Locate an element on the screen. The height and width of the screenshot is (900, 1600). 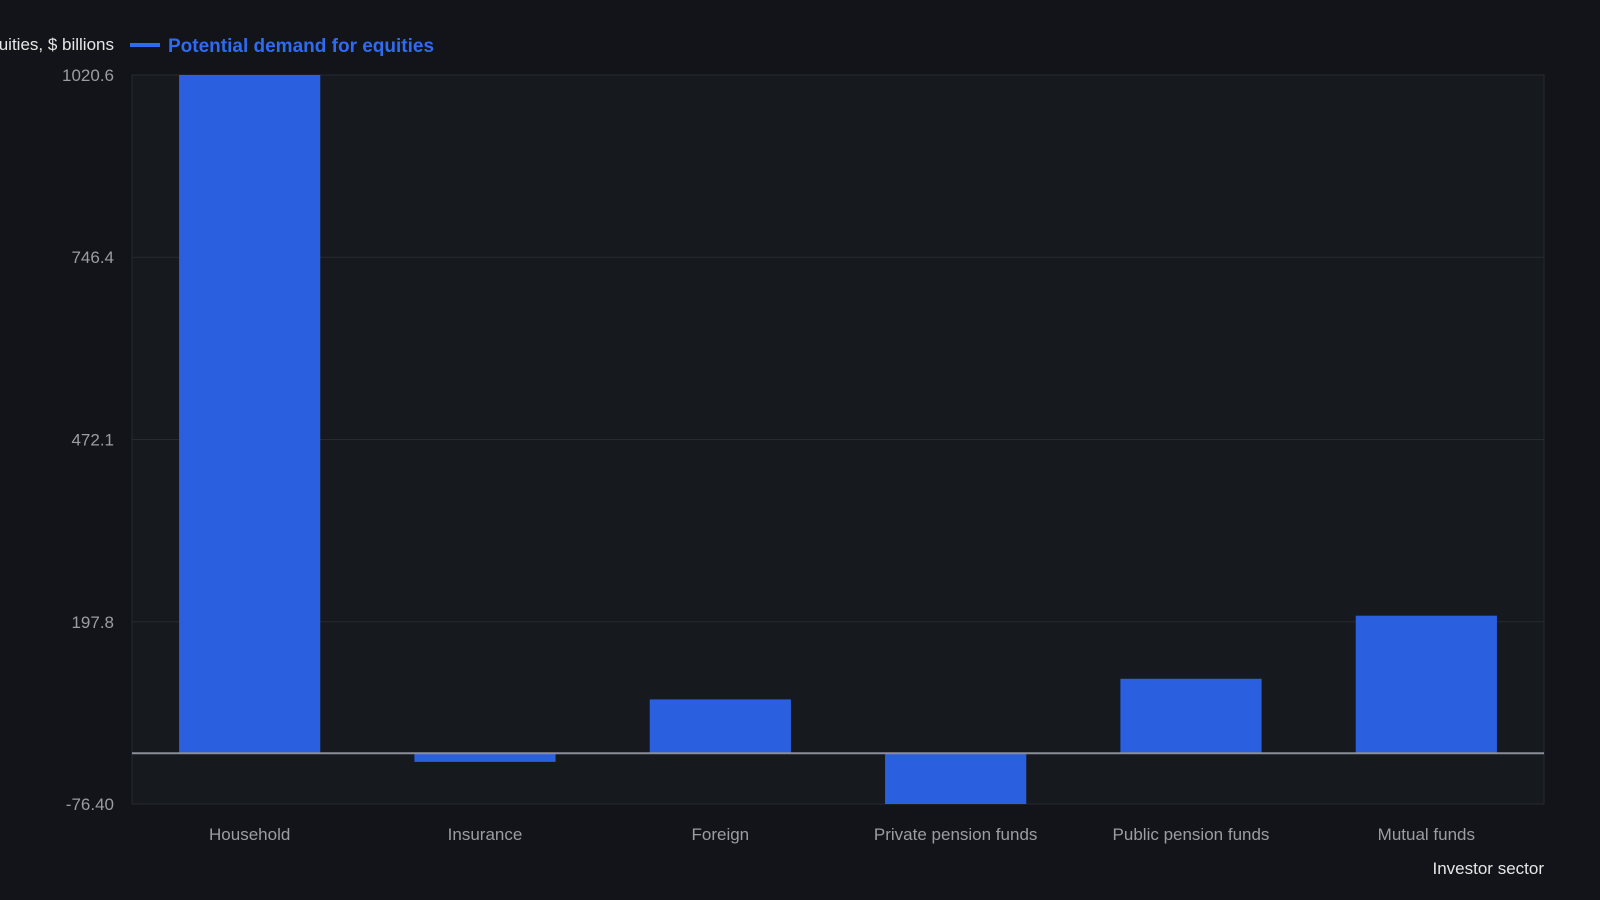
x-axis-label: Investor sector is located at coordinates (1489, 868).